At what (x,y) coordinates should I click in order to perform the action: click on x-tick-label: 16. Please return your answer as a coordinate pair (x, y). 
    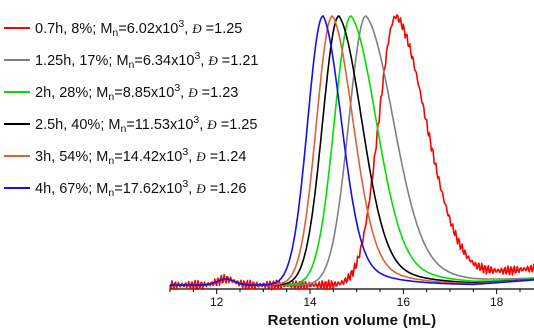
    Looking at the image, I should click on (404, 302).